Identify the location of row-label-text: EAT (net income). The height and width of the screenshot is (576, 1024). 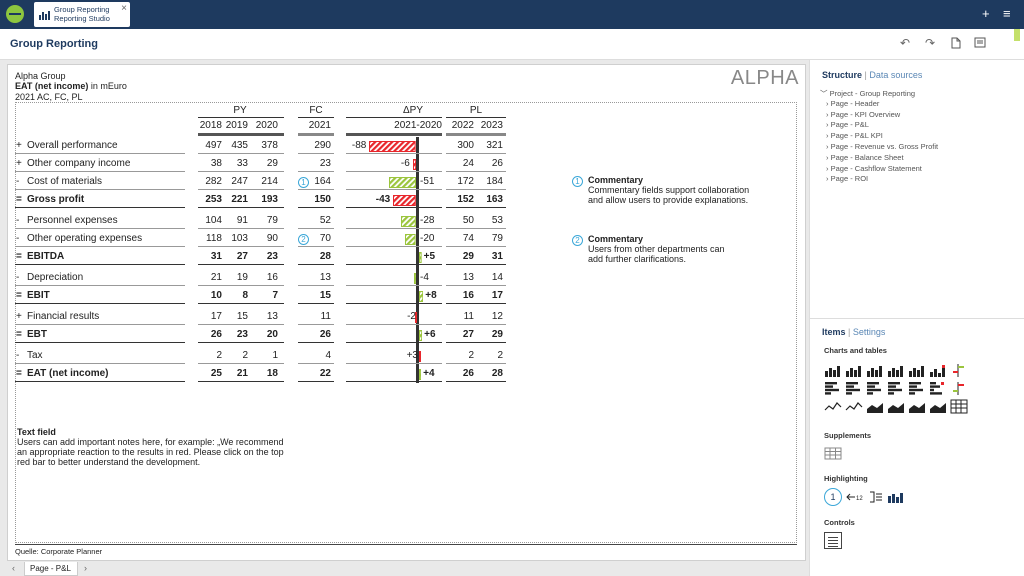
(68, 373).